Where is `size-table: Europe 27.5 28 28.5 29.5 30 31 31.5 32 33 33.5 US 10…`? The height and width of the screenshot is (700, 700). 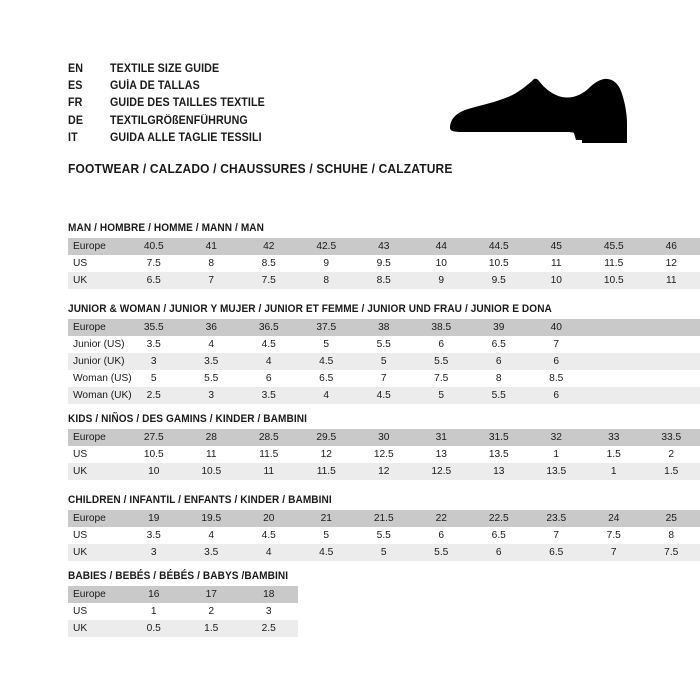 size-table: Europe 27.5 28 28.5 29.5 30 31 31.5 32 33 33.5 US 10… is located at coordinates (384, 454).